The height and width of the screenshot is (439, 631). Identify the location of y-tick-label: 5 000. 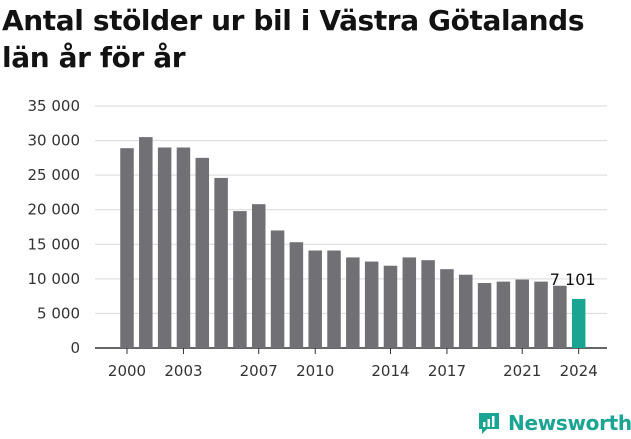
(58, 313).